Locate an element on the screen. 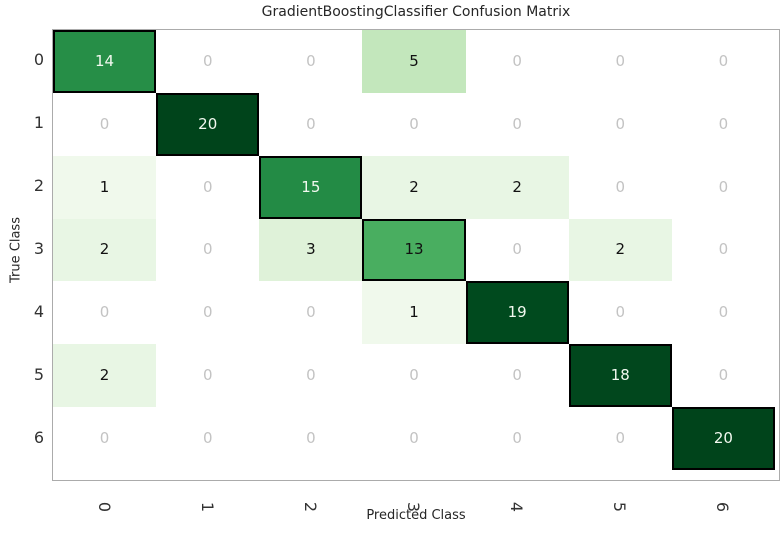  matrix-cell-1-0: 0 is located at coordinates (105, 124).